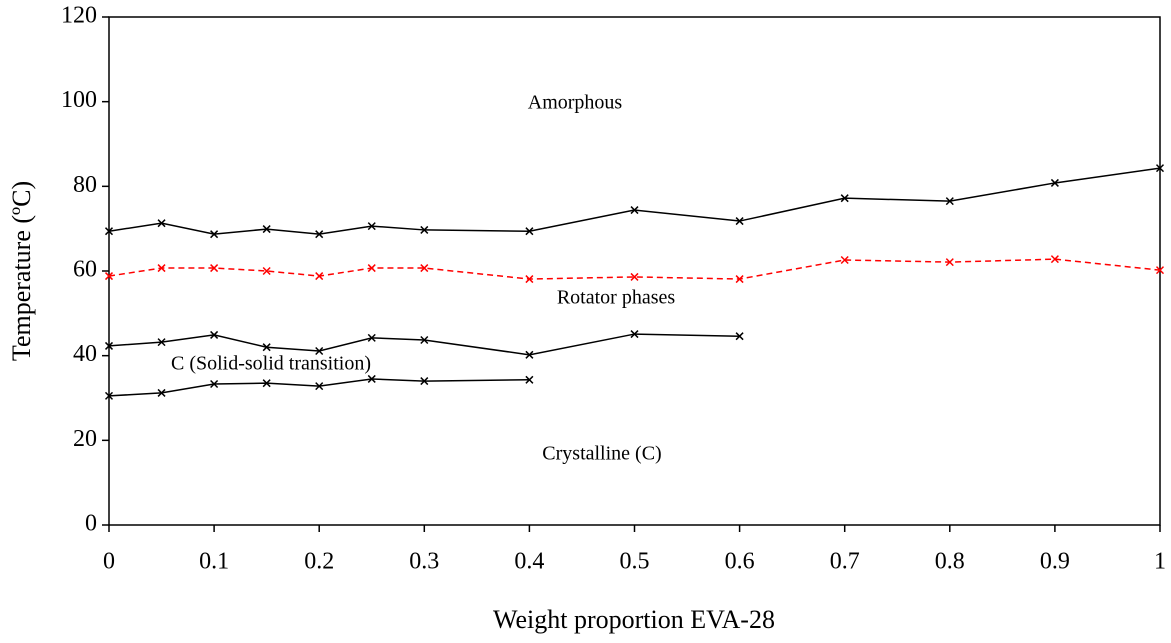  What do you see at coordinates (529, 562) in the screenshot?
I see `x-tick-label: 0.4` at bounding box center [529, 562].